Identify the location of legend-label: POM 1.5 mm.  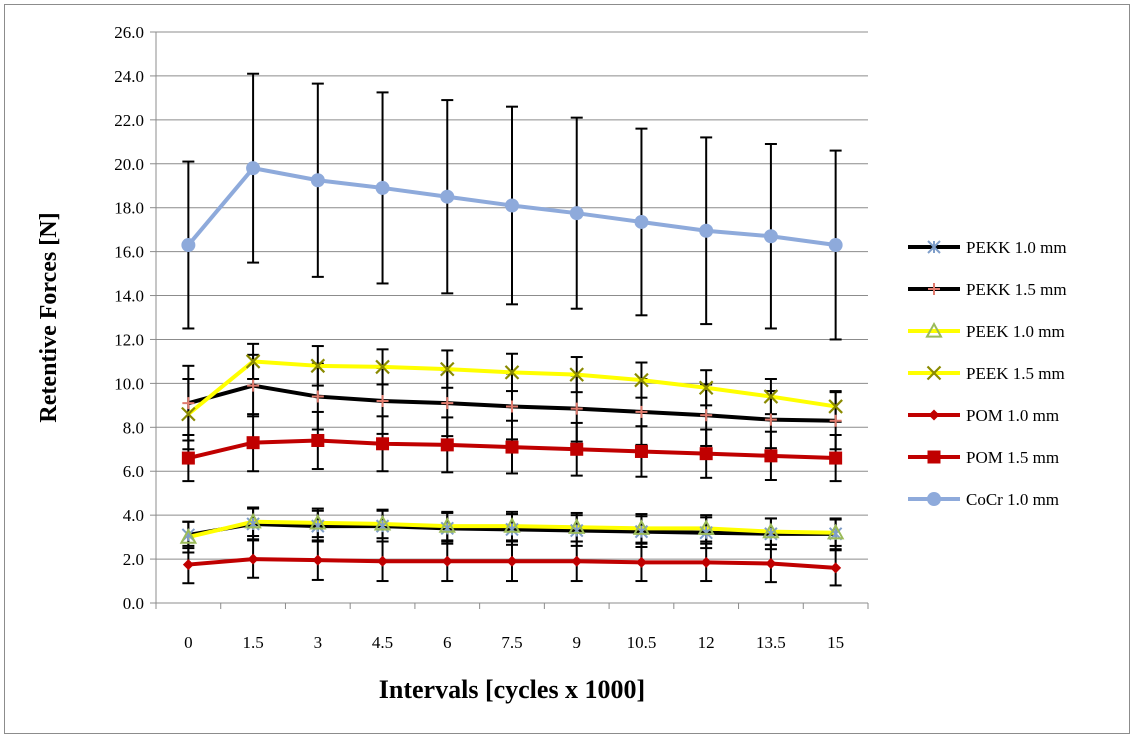
(1012, 457).